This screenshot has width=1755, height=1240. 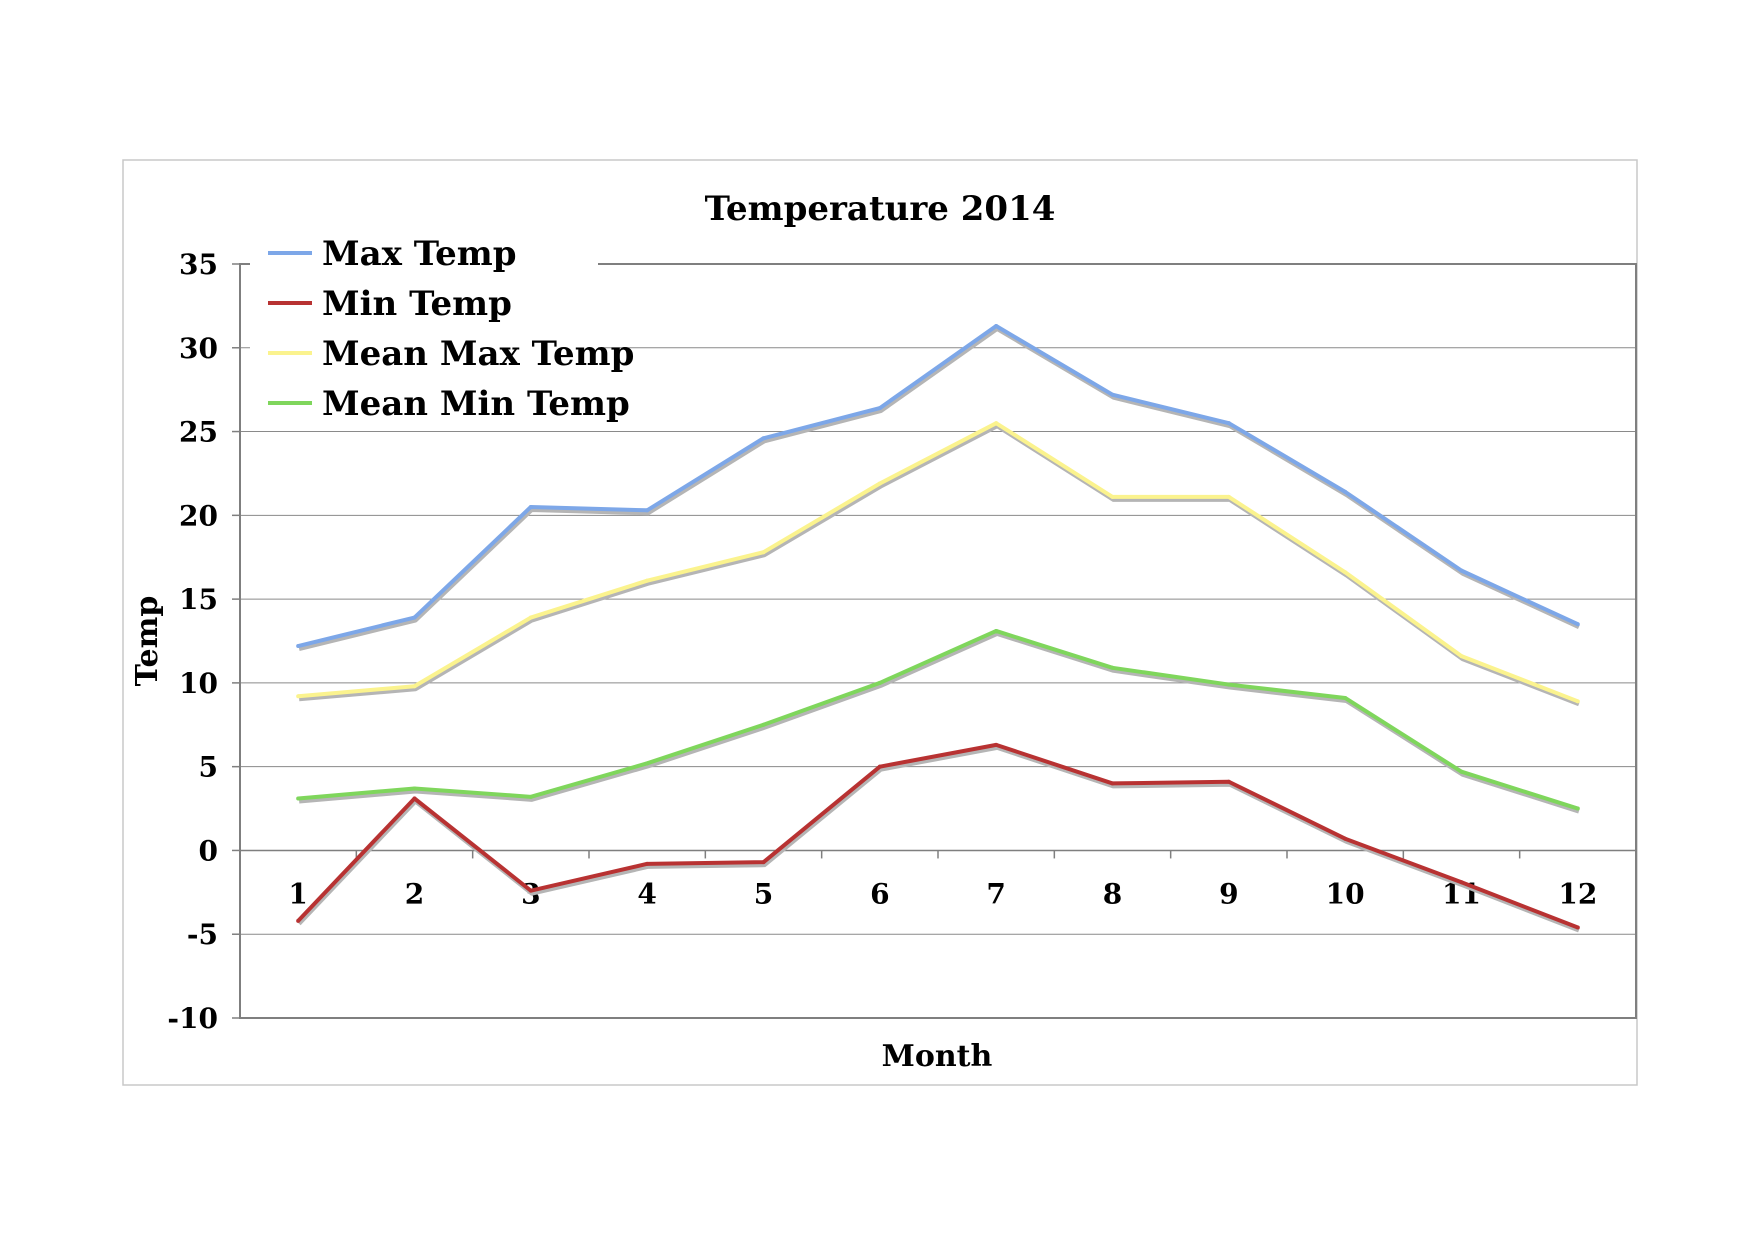 I want to click on y-tick-label: 20, so click(x=198, y=515).